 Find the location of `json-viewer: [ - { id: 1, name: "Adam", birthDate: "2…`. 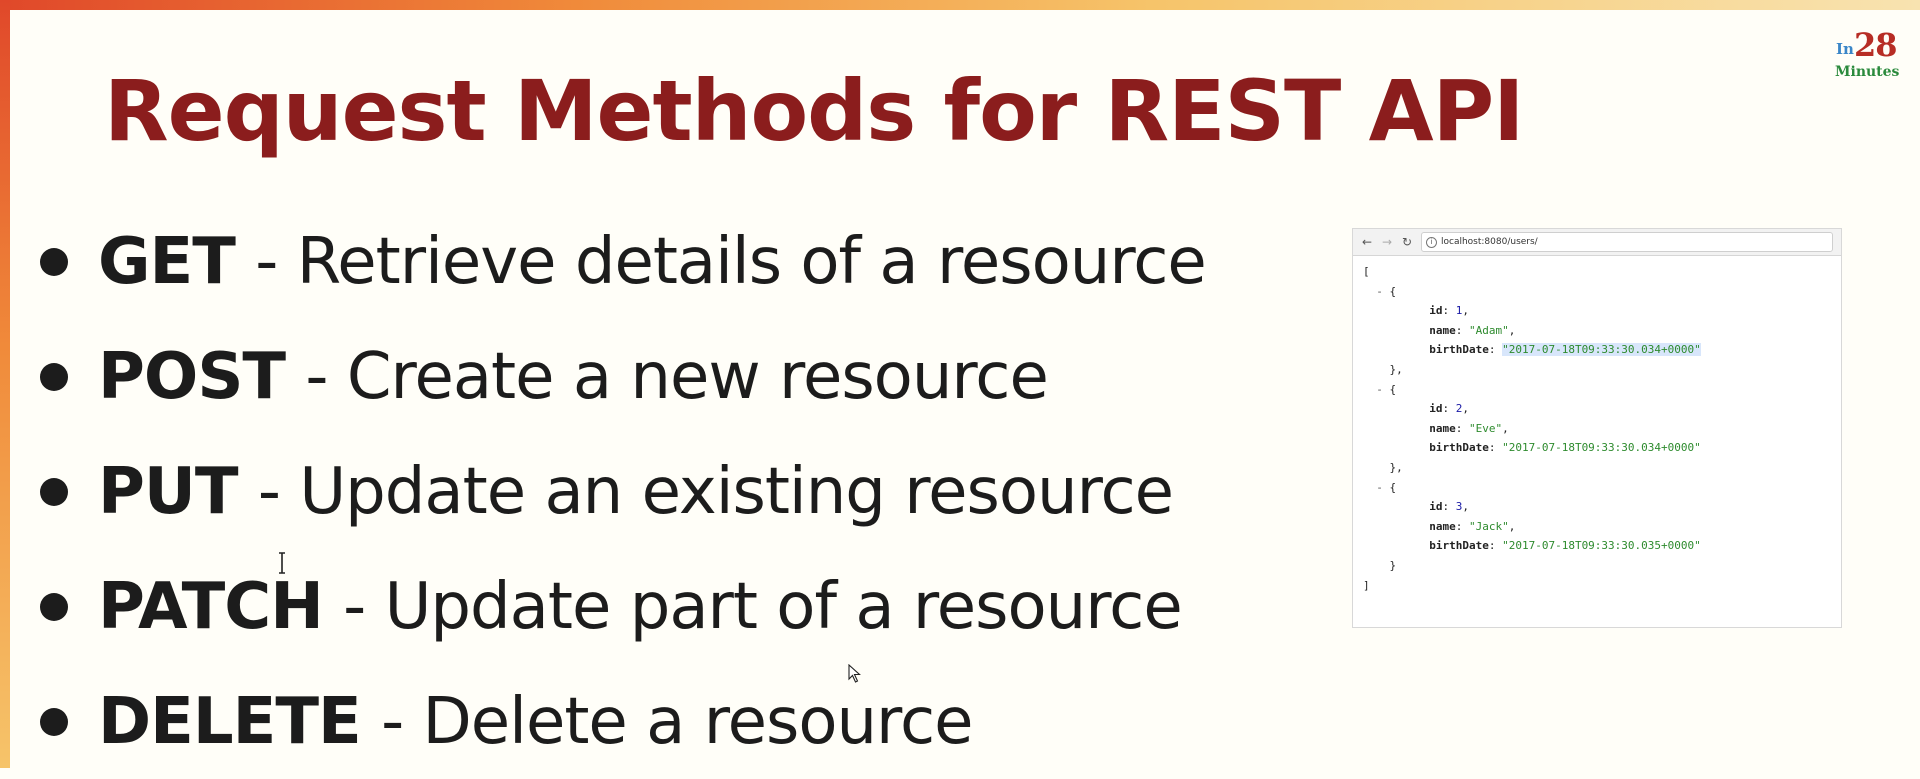

json-viewer: [ - { id: 1, name: "Adam", birthDate: "2… is located at coordinates (1597, 428).